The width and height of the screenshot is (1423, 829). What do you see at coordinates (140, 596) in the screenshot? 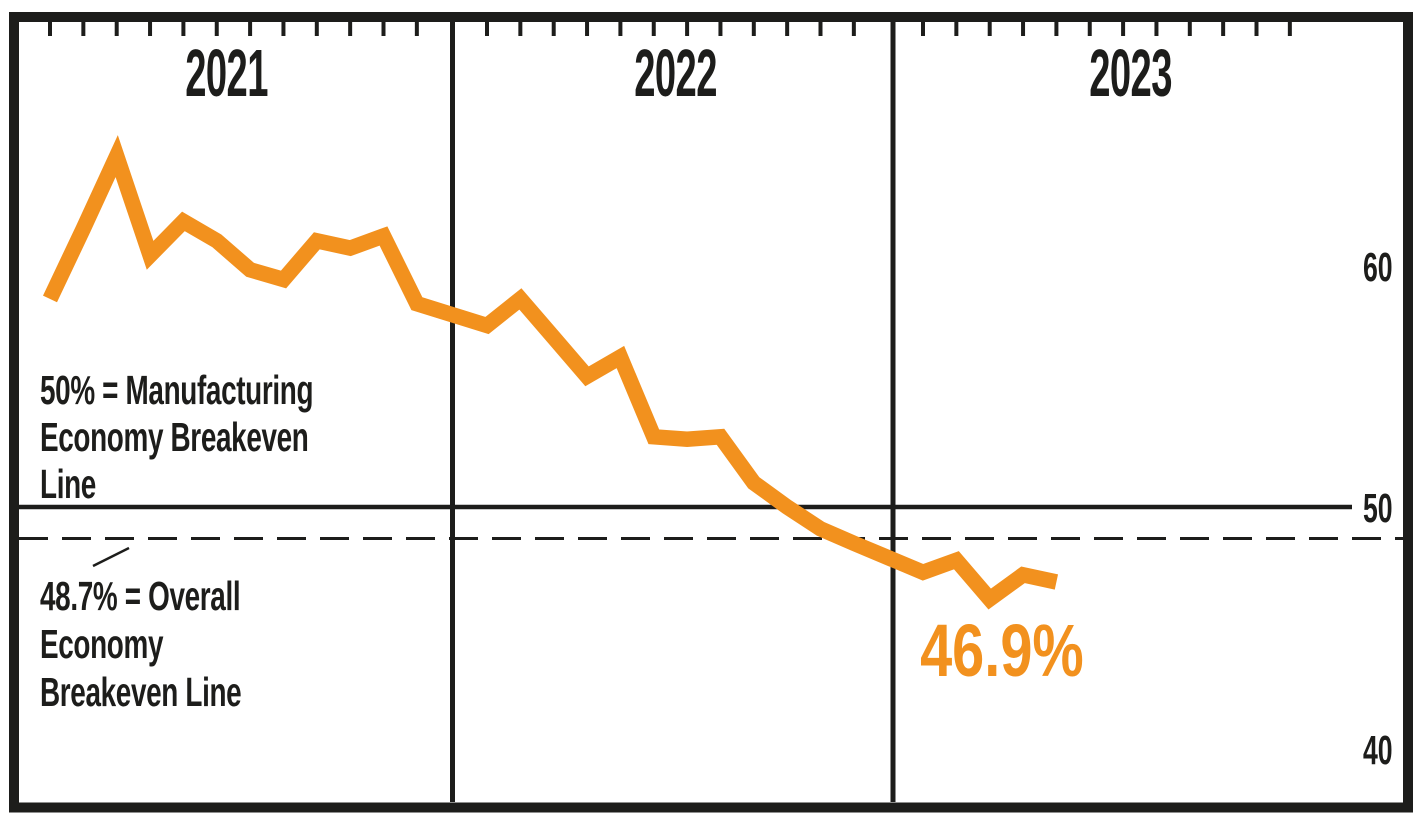
I see `annotation-overall-line-1: 48.7% = Overall` at bounding box center [140, 596].